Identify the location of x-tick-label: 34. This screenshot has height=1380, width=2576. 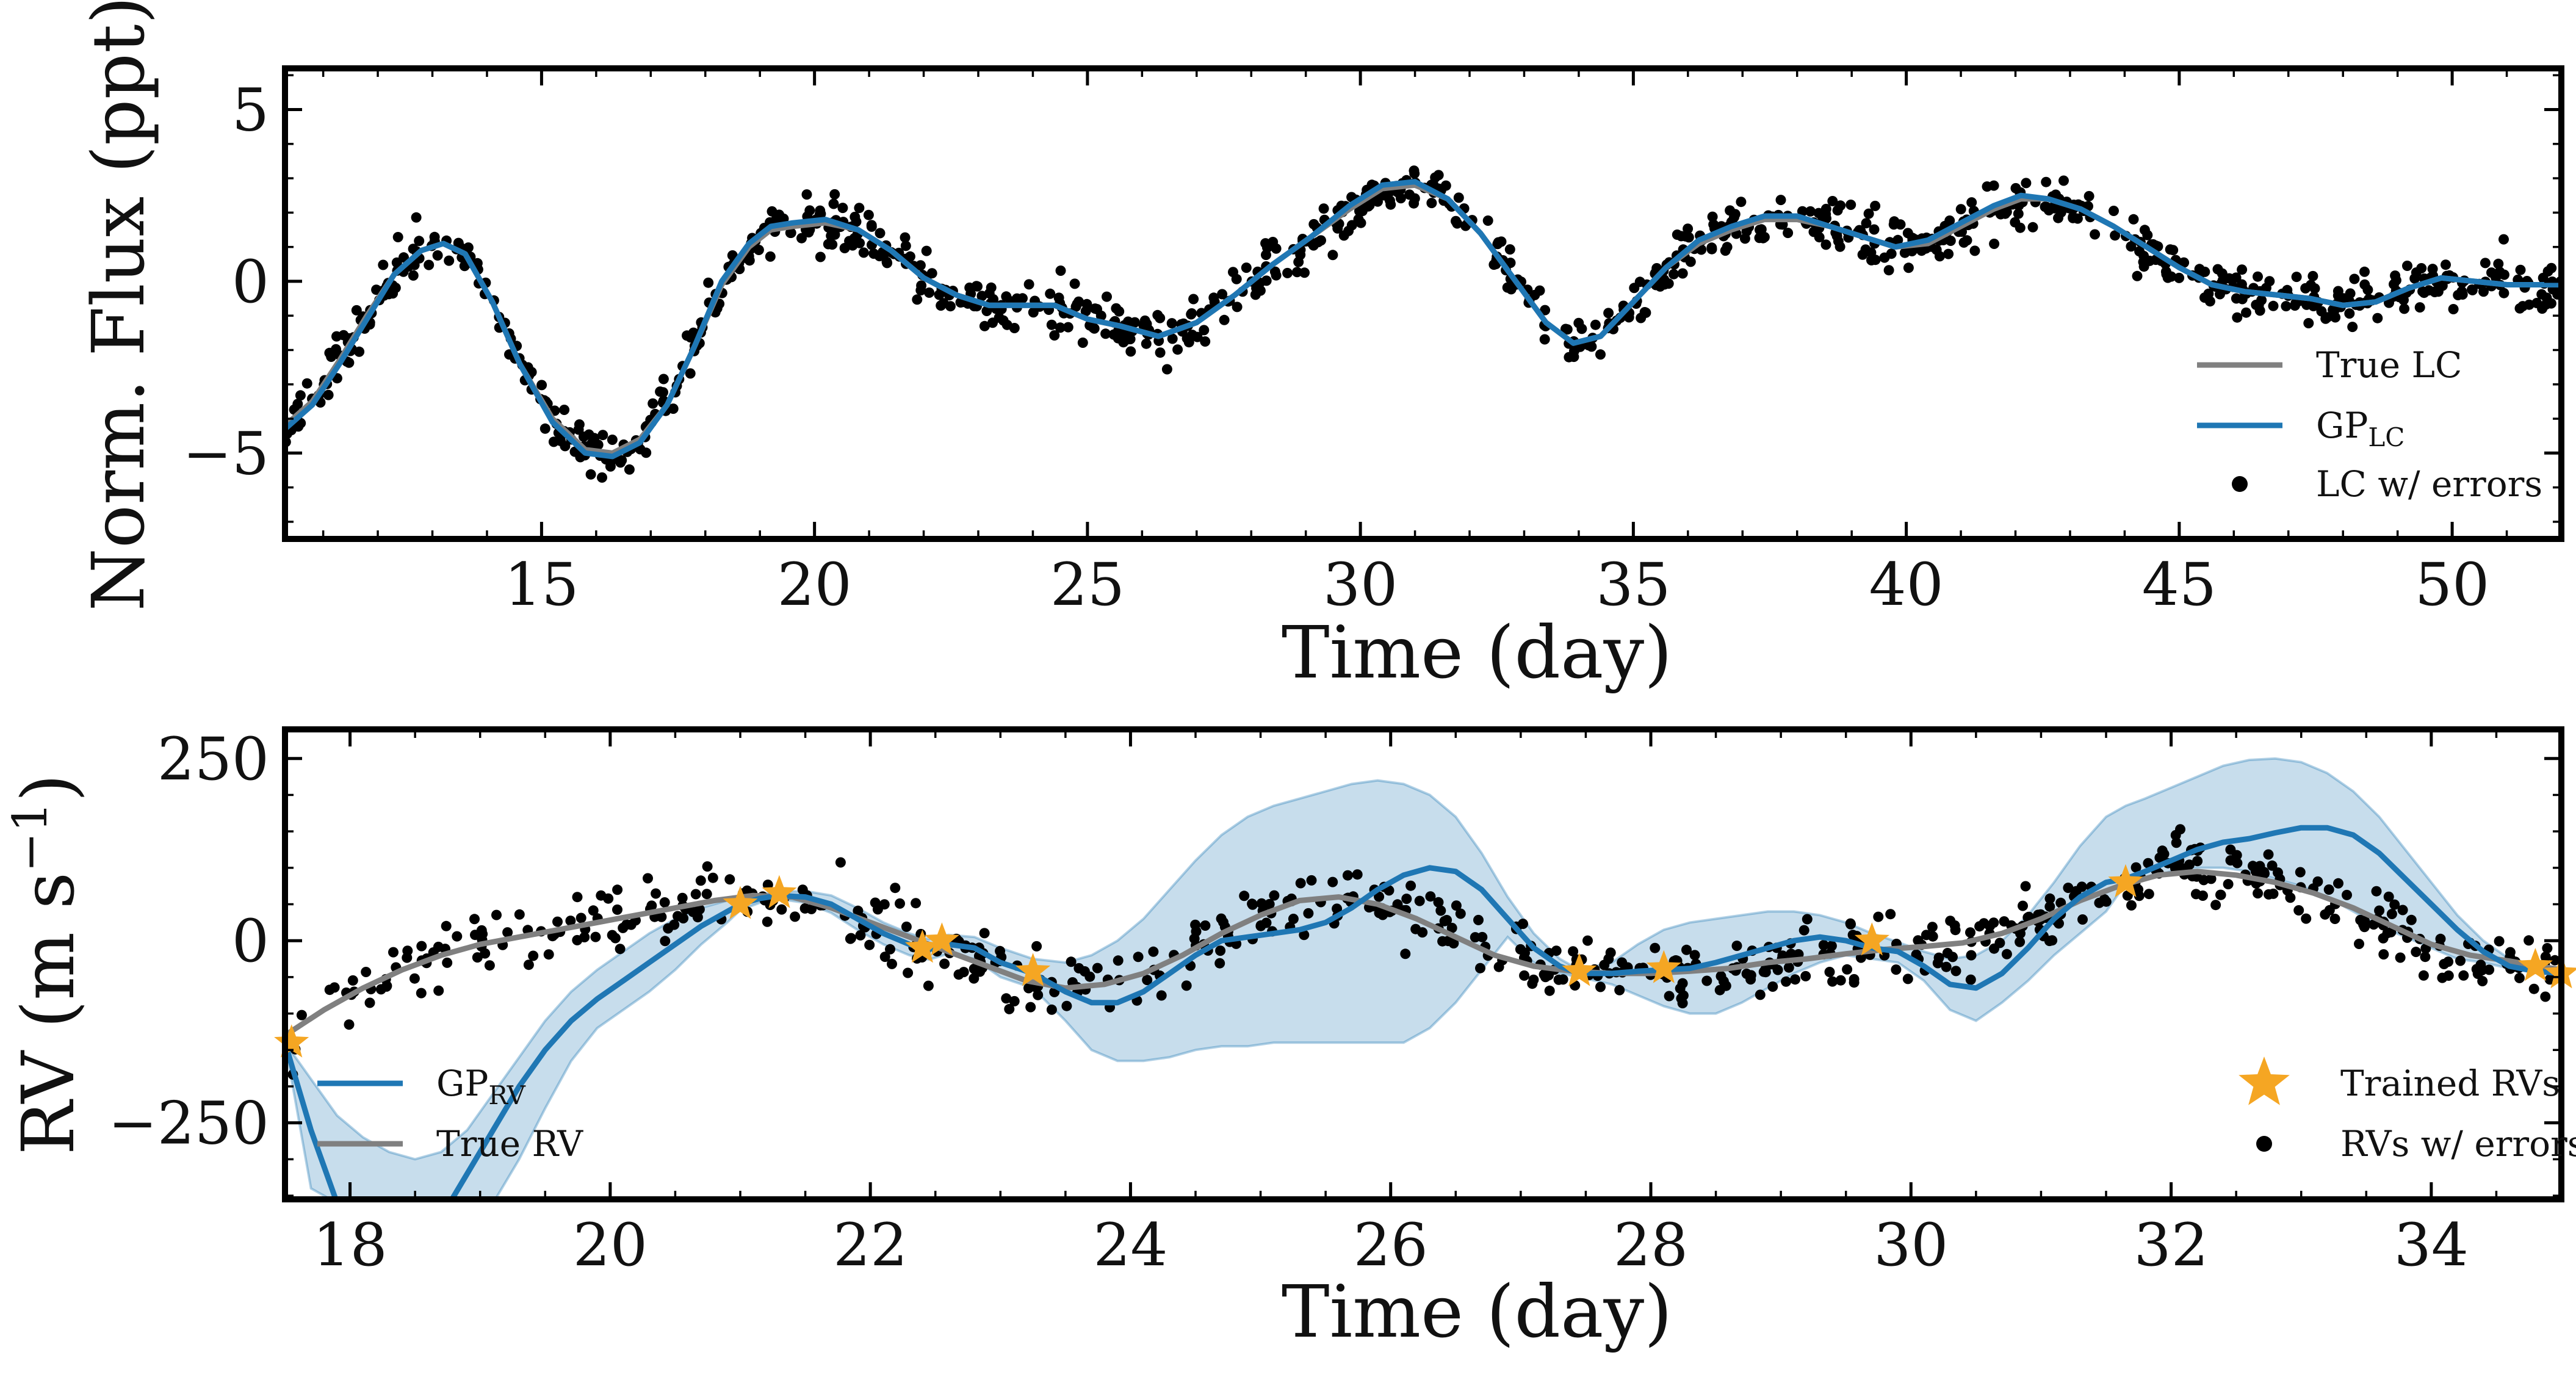
(2431, 1245).